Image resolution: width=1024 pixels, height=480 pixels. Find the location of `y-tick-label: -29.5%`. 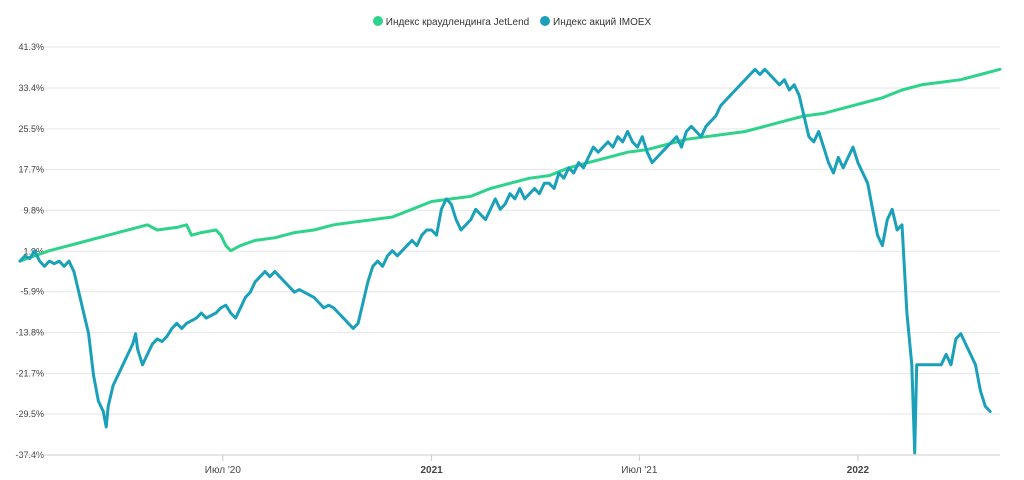

y-tick-label: -29.5% is located at coordinates (29, 414).